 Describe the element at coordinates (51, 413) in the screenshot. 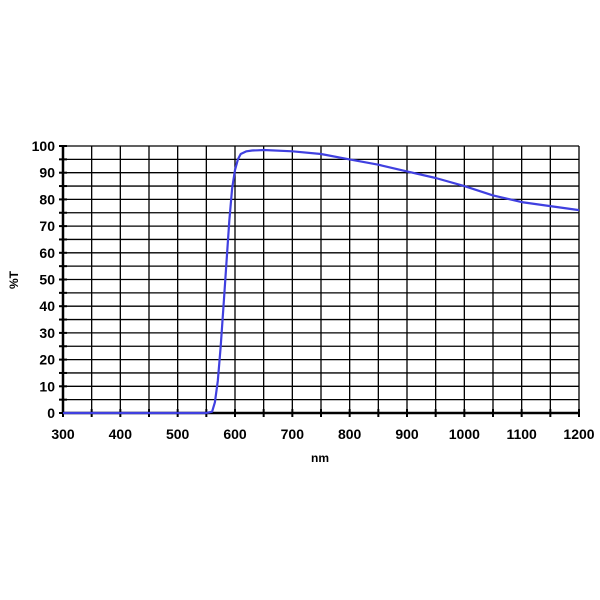

I see `y-tick-label: 0` at that location.